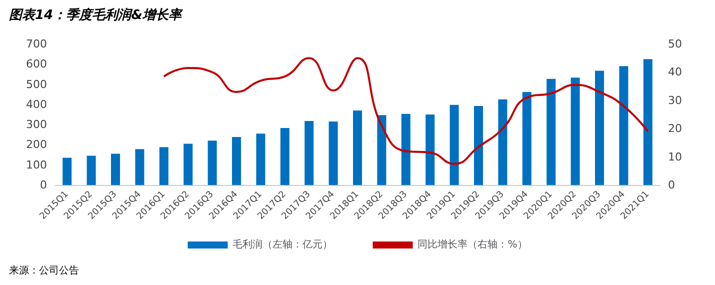 The width and height of the screenshot is (715, 285). What do you see at coordinates (675, 72) in the screenshot?
I see `y2-tick-label: 40` at bounding box center [675, 72].